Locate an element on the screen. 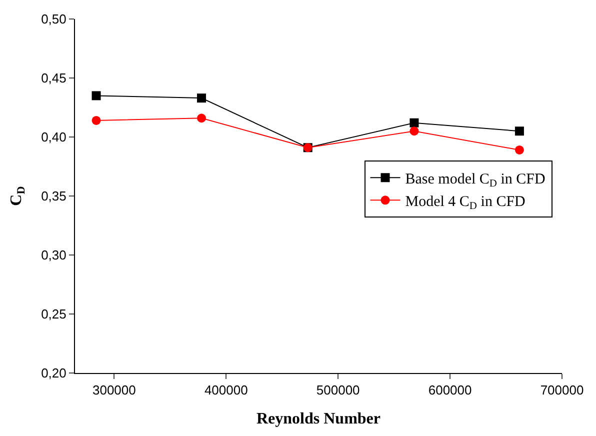 This screenshot has width=596, height=436. y-tick-label: 0,20 is located at coordinates (53, 373).